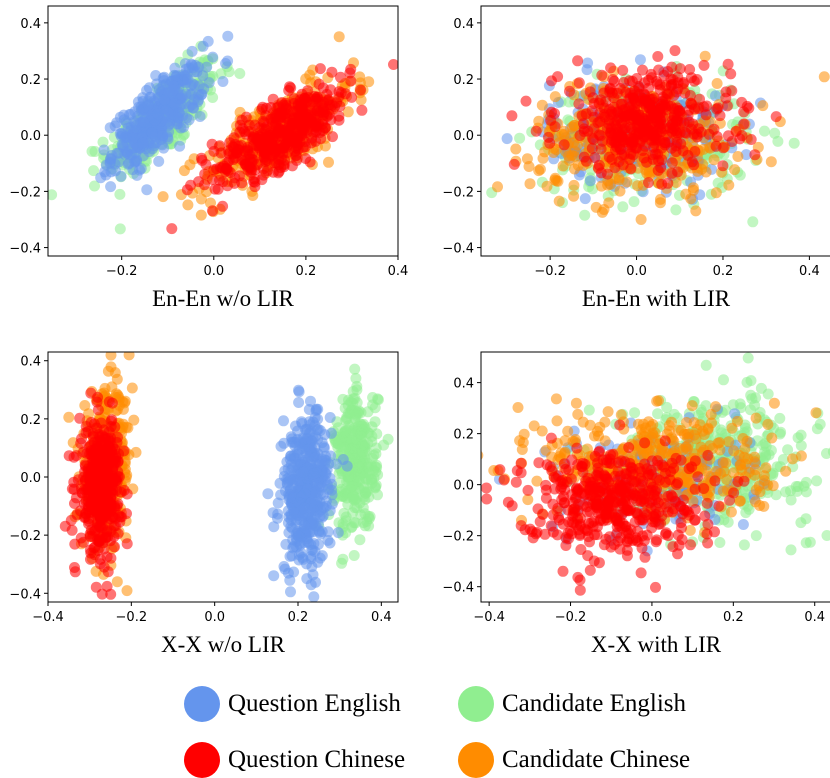  What do you see at coordinates (656, 298) in the screenshot?
I see `x-axis-label: En-En with LIR` at bounding box center [656, 298].